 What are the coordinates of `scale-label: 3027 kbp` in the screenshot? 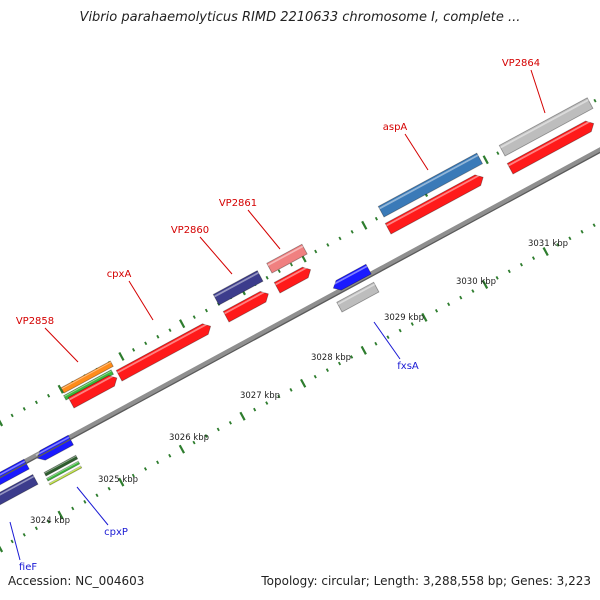 It's located at (260, 396).